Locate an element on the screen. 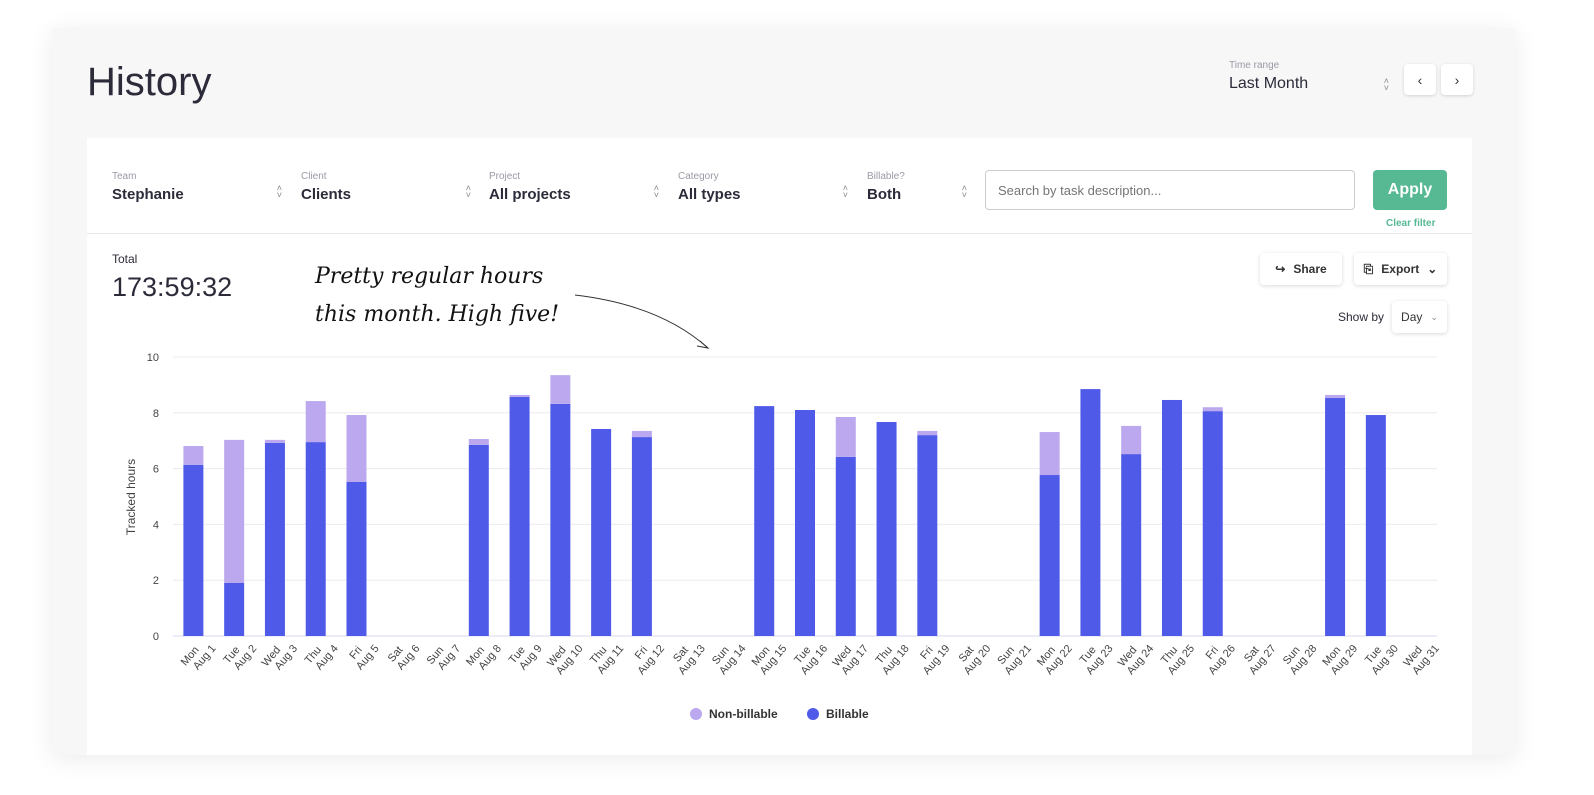 The height and width of the screenshot is (795, 1594). filter-project: Project All projects ˄ ˅ is located at coordinates (574, 187).